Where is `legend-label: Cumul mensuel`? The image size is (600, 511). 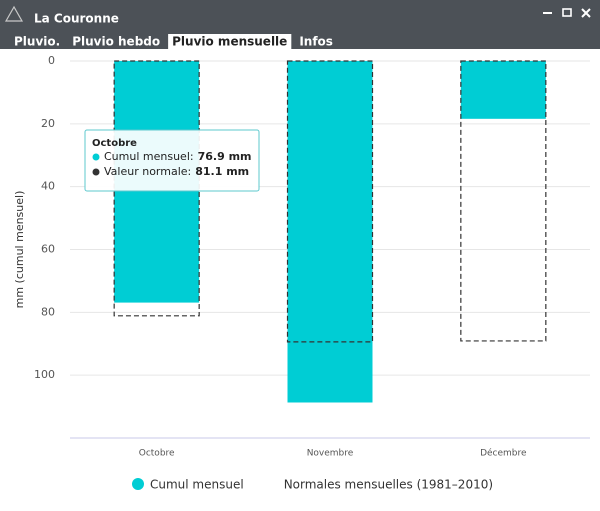 legend-label: Cumul mensuel is located at coordinates (197, 485).